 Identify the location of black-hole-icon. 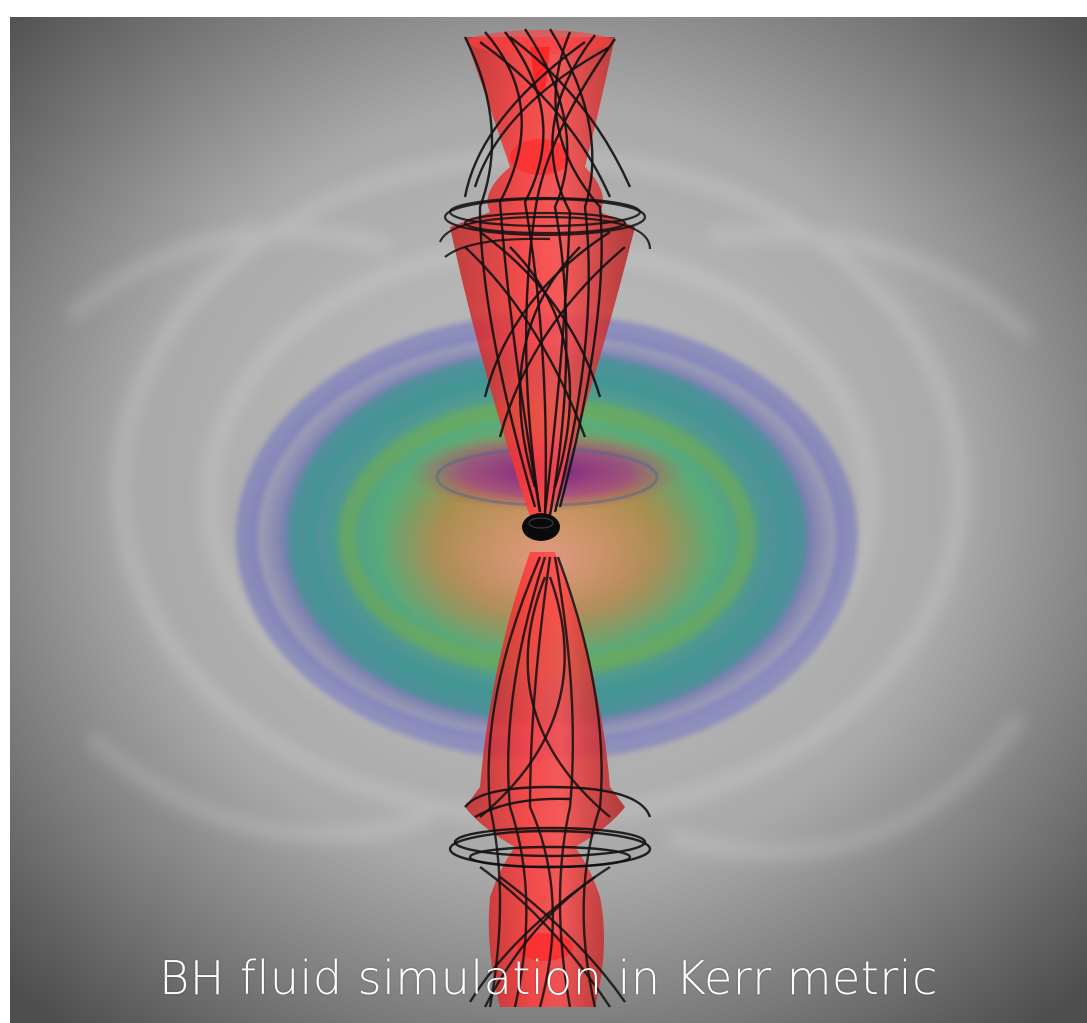
(541, 527).